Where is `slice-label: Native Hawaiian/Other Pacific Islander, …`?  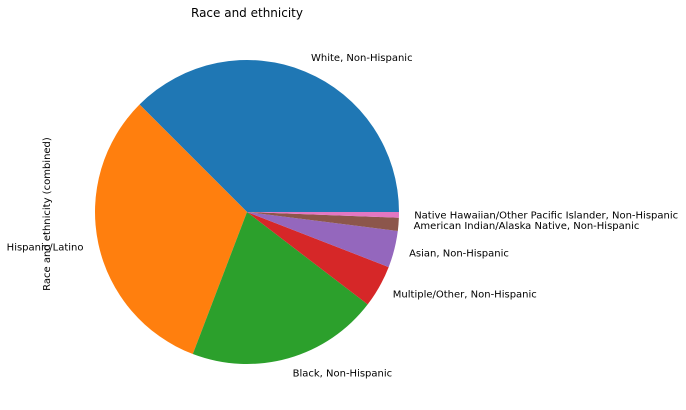 slice-label: Native Hawaiian/Other Pacific Islander, … is located at coordinates (546, 216).